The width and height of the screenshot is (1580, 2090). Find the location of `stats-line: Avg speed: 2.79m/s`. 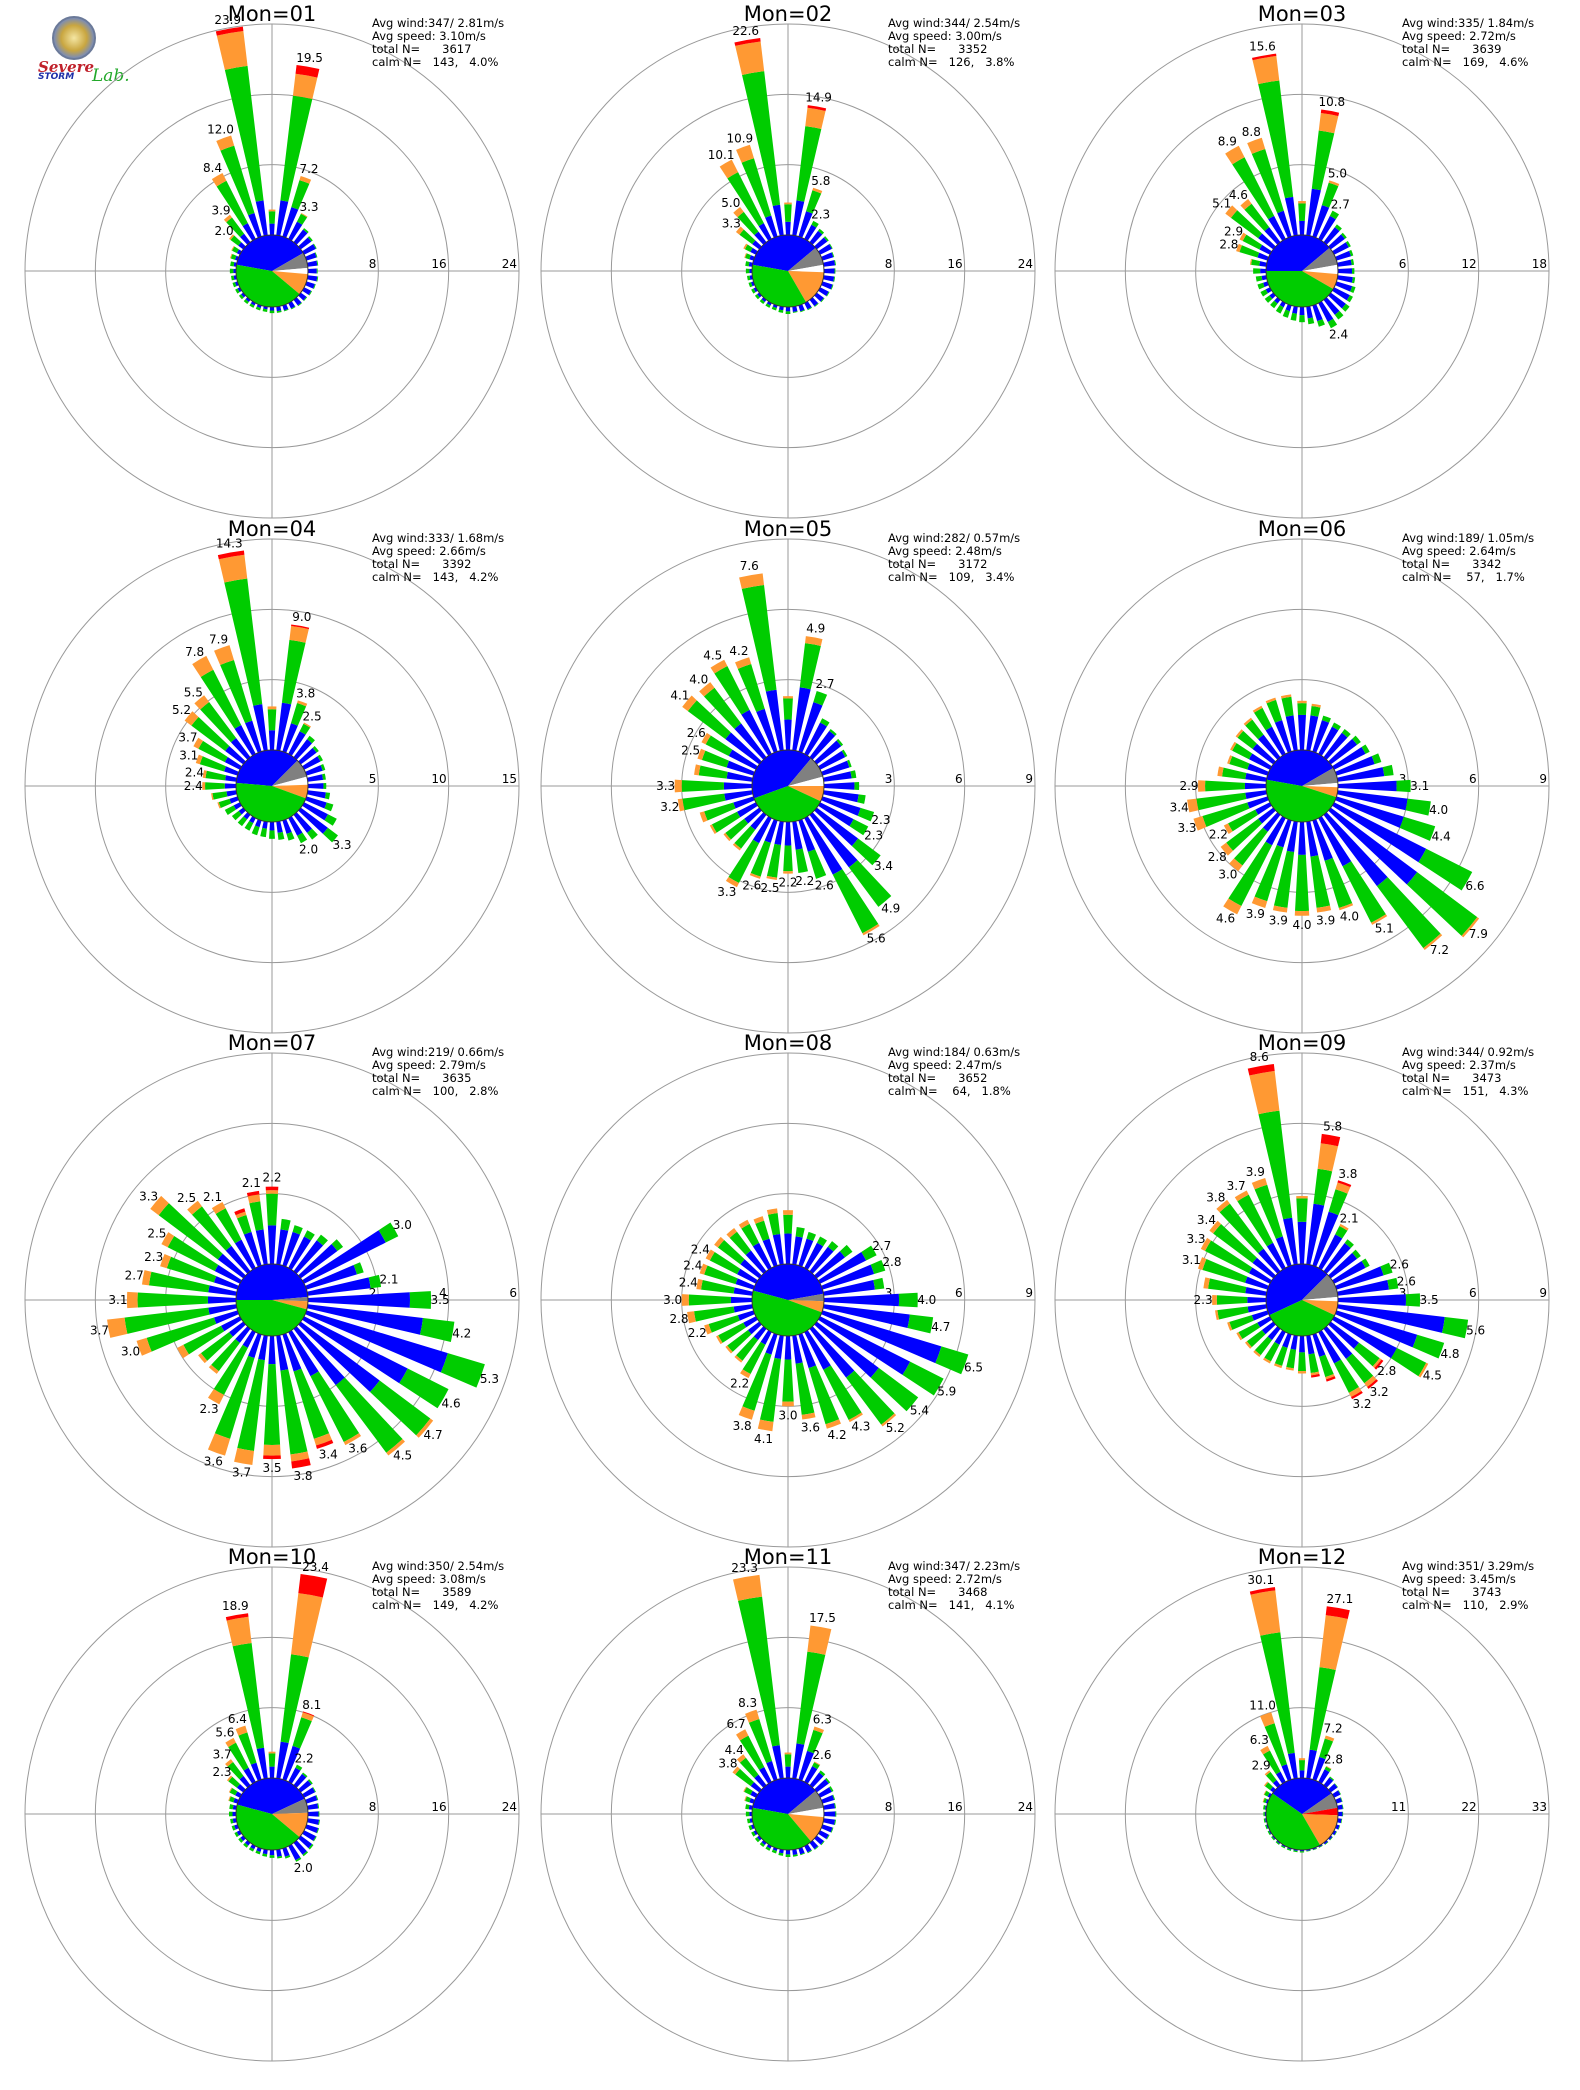

stats-line: Avg speed: 2.79m/s is located at coordinates (429, 1065).